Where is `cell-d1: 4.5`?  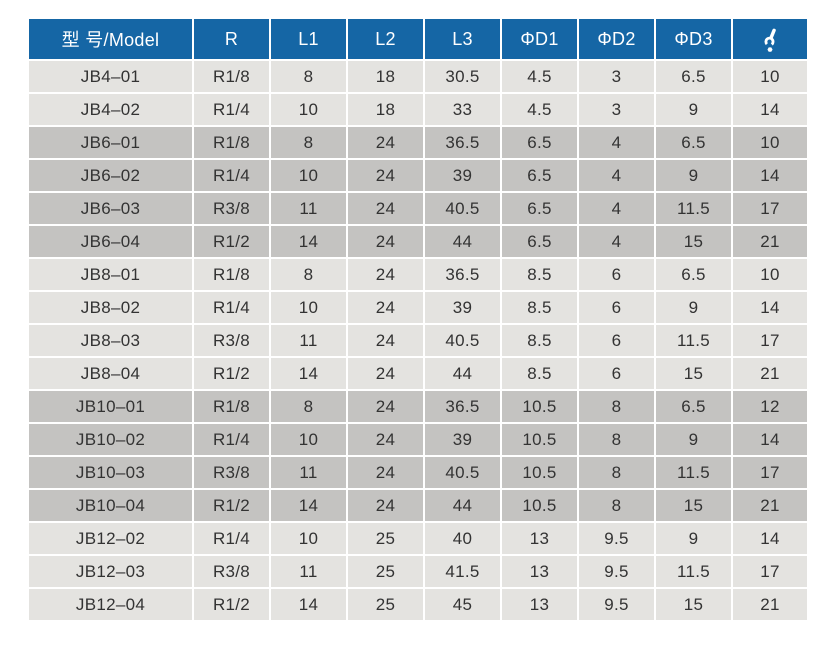
cell-d1: 4.5 is located at coordinates (539, 76).